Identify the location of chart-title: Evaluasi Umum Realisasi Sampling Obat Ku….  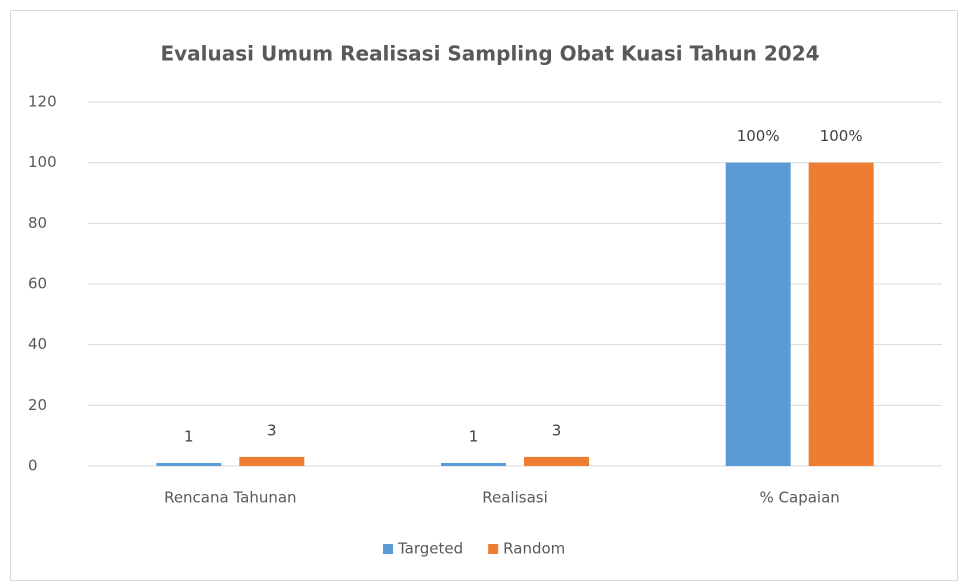
(489, 54).